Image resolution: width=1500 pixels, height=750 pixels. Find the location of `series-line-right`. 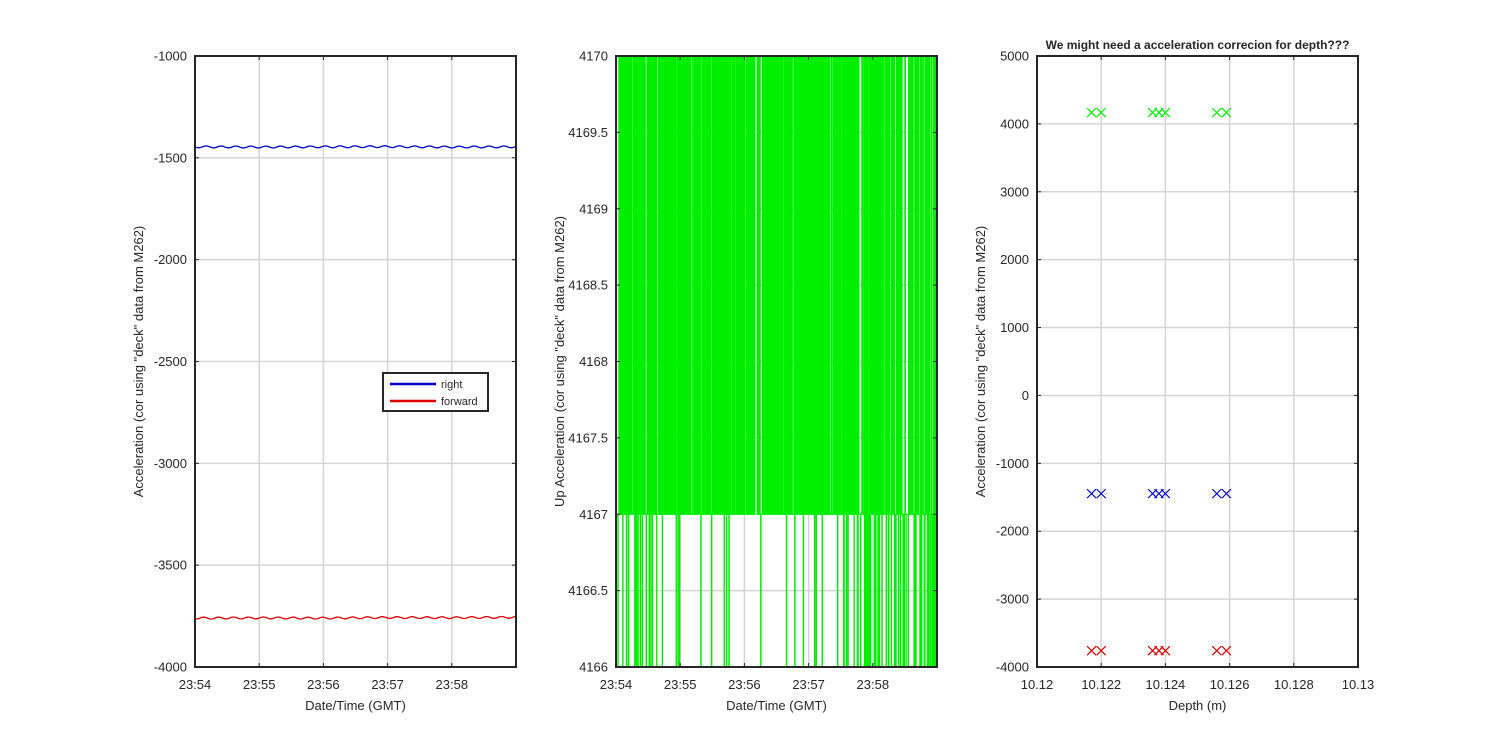

series-line-right is located at coordinates (355, 147).